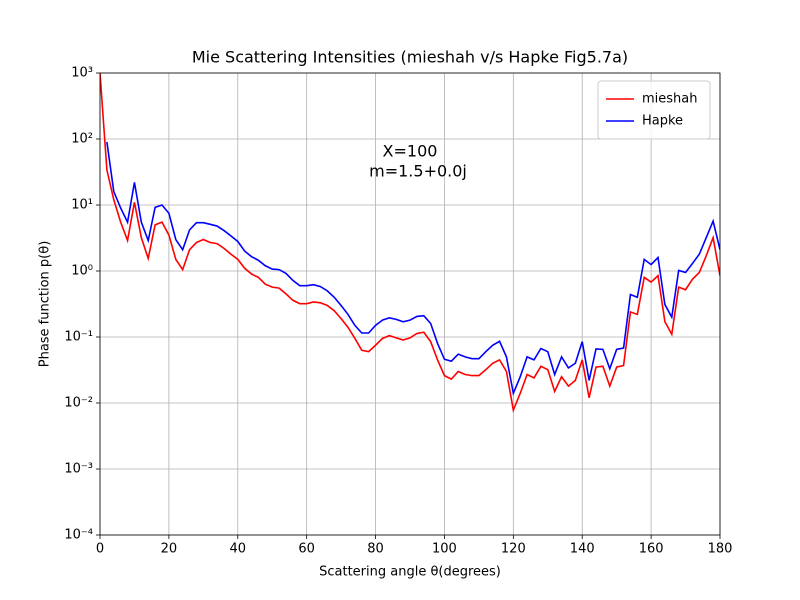 The height and width of the screenshot is (600, 800). I want to click on x-tick-label: 160, so click(651, 549).